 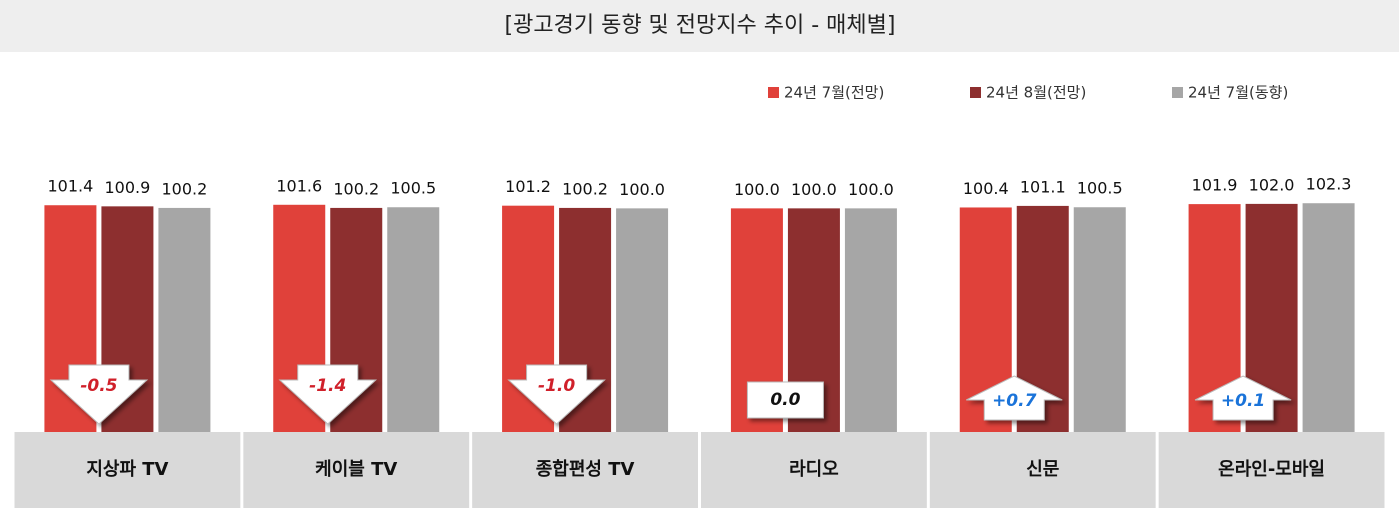 I want to click on chart-title: [광고경기 동향 및 전망지수 추이 - 매체별], so click(x=700, y=25).